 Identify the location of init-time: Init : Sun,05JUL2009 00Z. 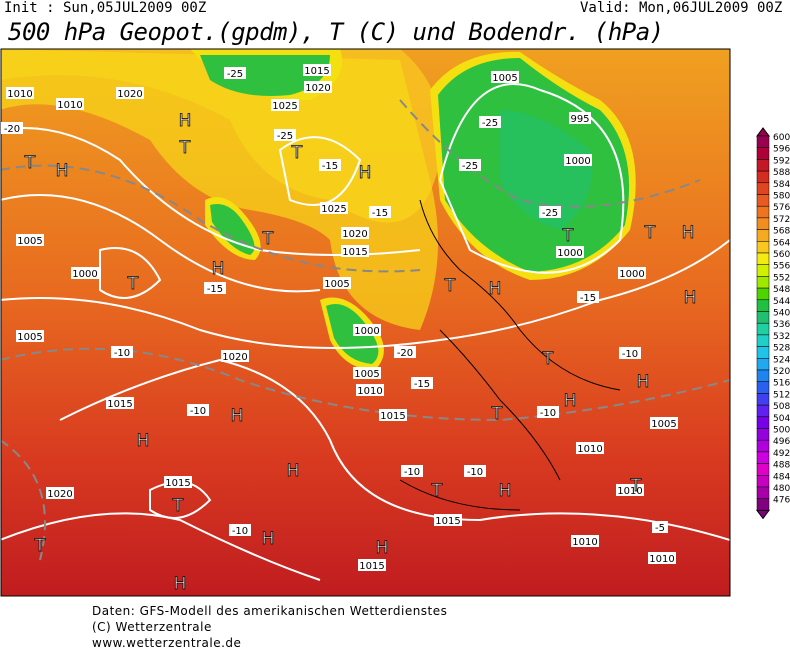
(105, 8).